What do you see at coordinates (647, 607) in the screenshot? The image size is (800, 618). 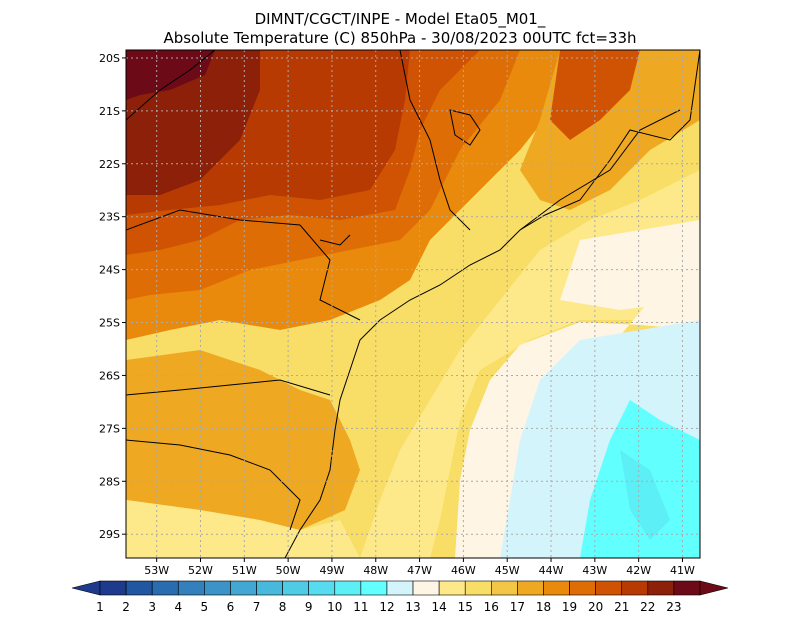 I see `colorbar-label: 22` at bounding box center [647, 607].